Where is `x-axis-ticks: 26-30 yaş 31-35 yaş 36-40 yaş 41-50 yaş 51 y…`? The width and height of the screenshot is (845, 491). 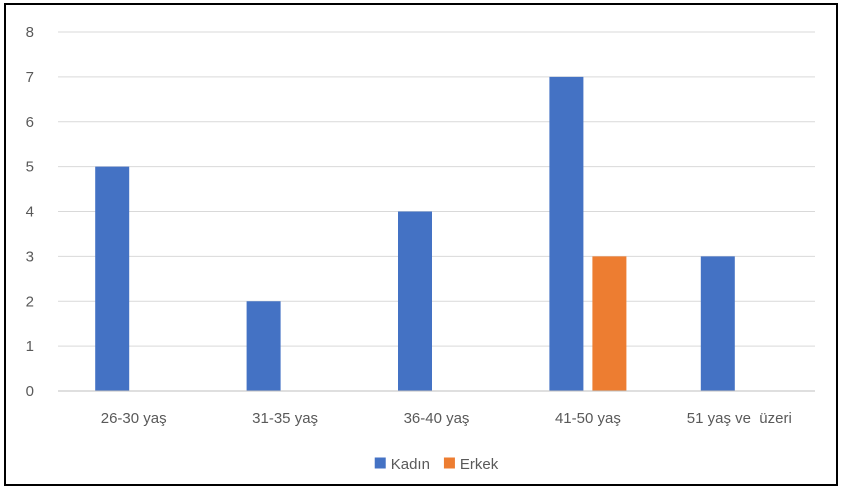 x-axis-ticks: 26-30 yaş 31-35 yaş 36-40 yaş 41-50 yaş 51 y… is located at coordinates (446, 418).